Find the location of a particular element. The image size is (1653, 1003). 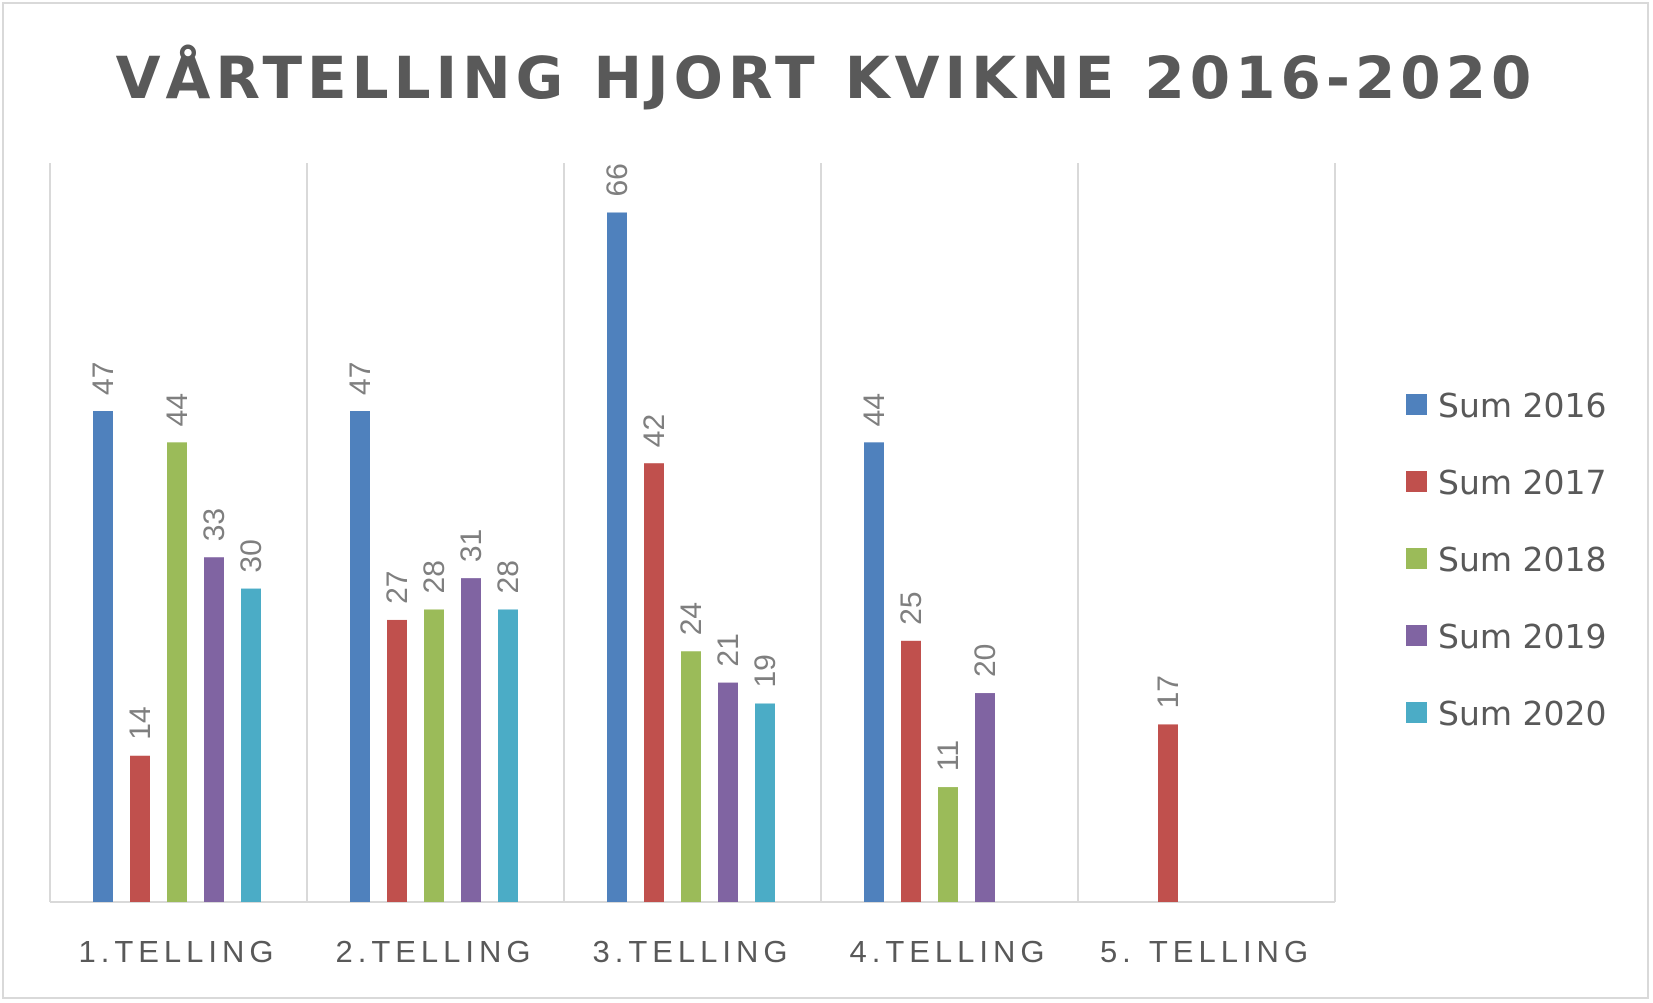

legend-label: Sum 2017 is located at coordinates (1522, 482).